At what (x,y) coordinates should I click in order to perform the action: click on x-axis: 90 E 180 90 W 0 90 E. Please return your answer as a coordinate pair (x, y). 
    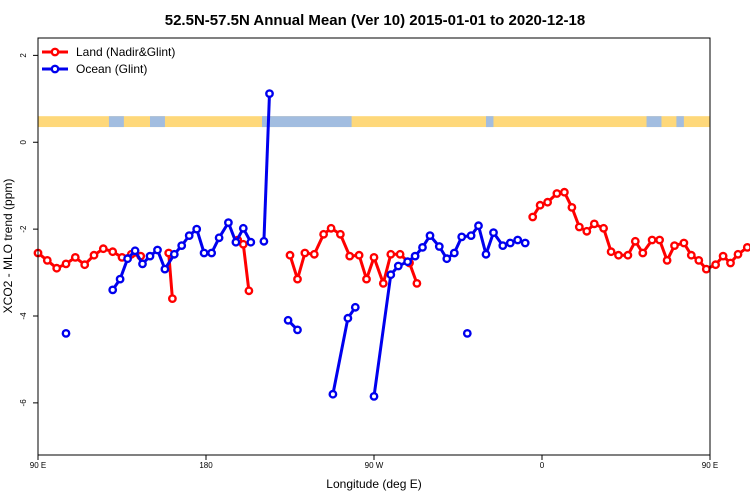
    Looking at the image, I should click on (374, 462).